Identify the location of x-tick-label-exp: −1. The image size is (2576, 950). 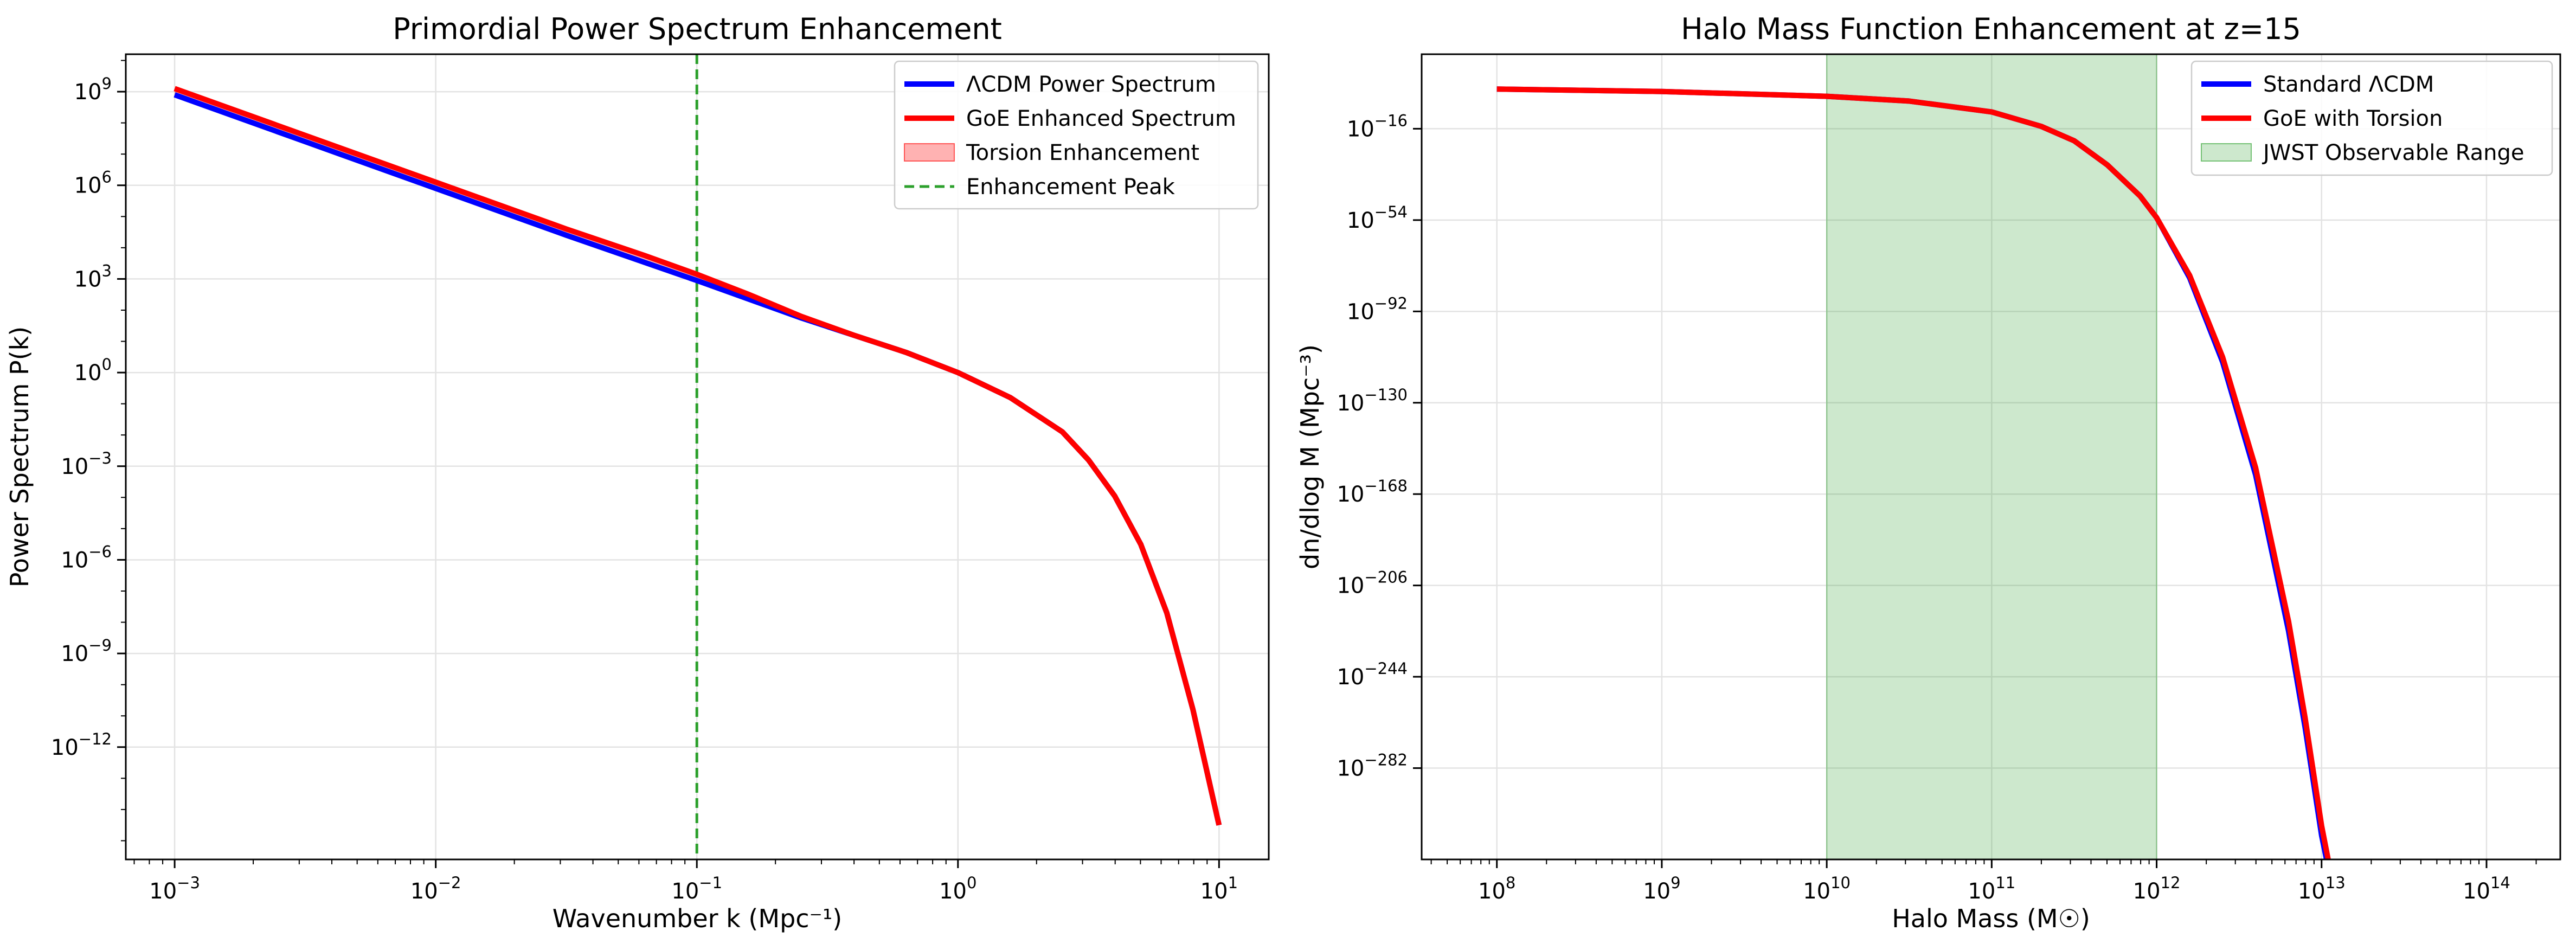
(711, 883).